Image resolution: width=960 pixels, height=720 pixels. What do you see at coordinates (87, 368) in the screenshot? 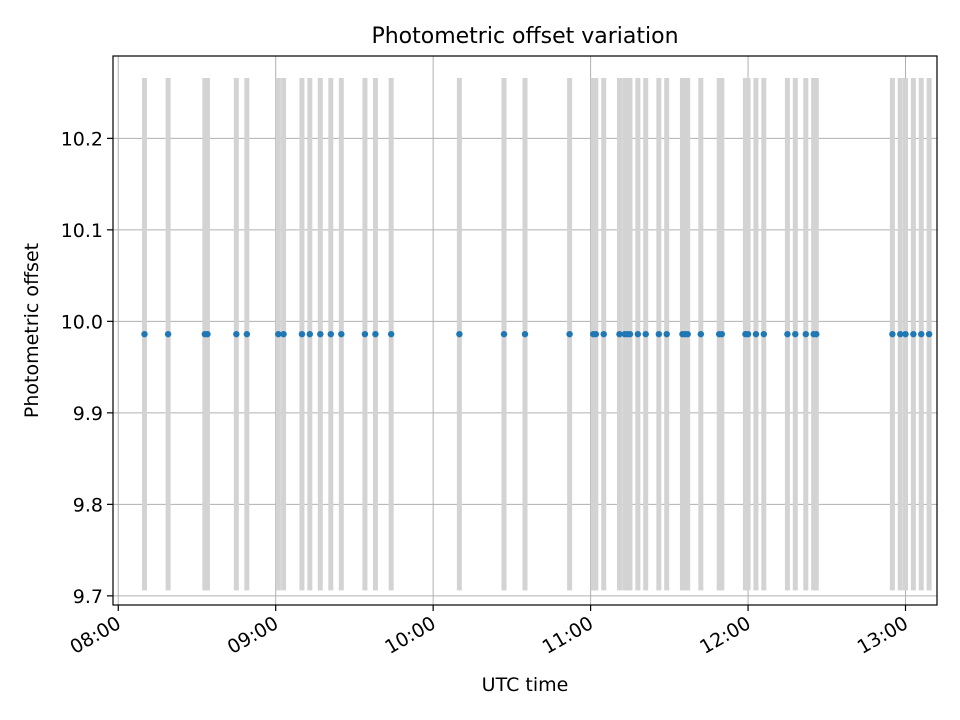
I see `y-axis-ticks: 9.7 9.8 9.9 10.0 10.1 10.2` at bounding box center [87, 368].